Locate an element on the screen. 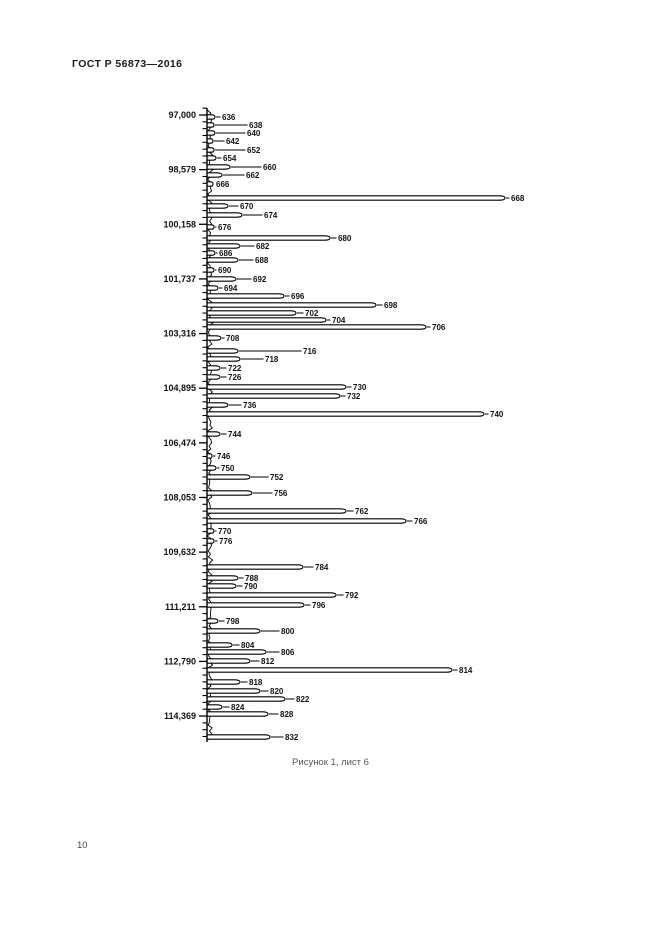  peak-label-708: 708 is located at coordinates (233, 338).